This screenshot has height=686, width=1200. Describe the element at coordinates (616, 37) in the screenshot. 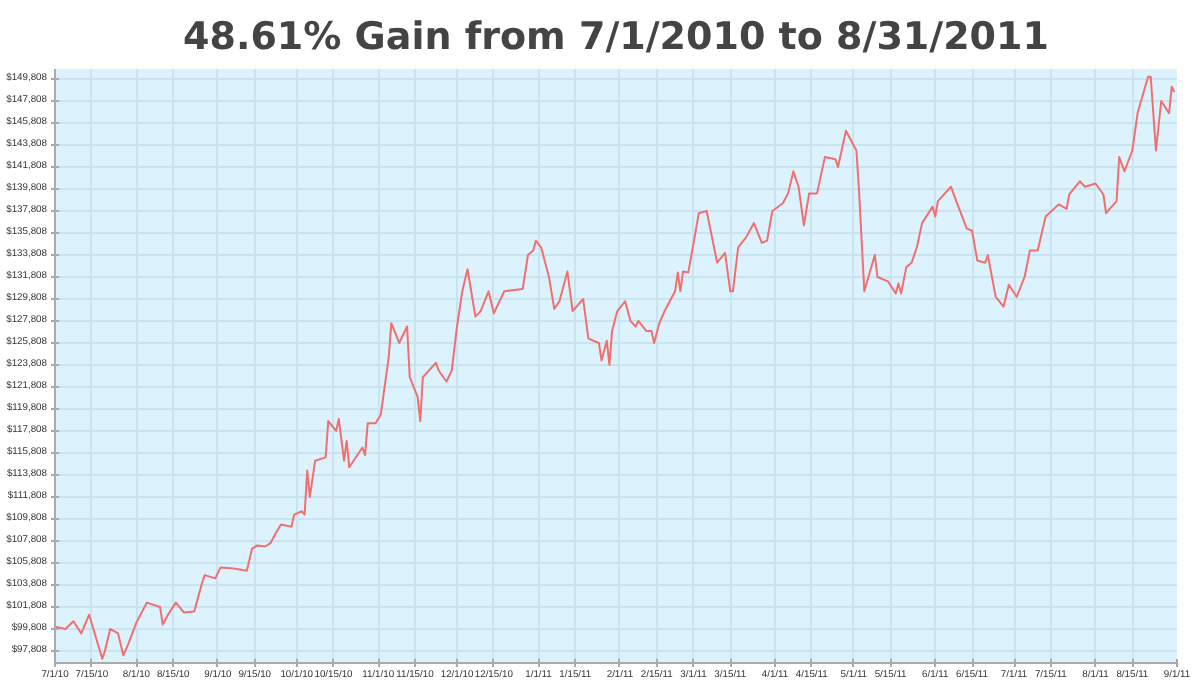

I see `chart-title: 48.61% Gain from 7/1/2010 to 8/31/2011` at that location.